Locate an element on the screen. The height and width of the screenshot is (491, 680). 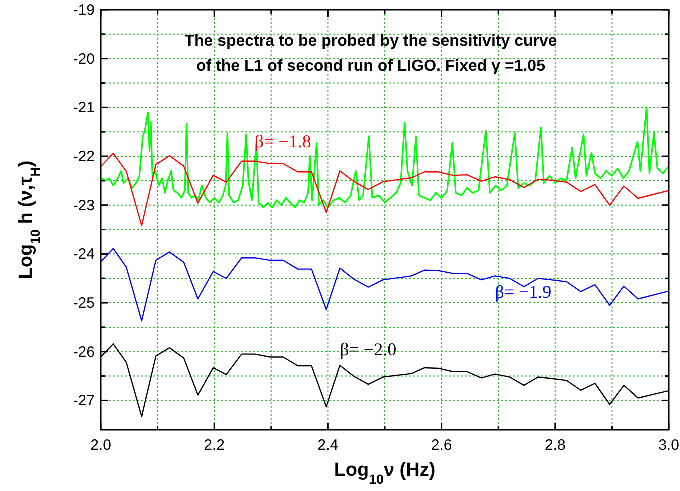
x-axis-title: Log$_{10}$ν (Hz) is located at coordinates (385, 473).